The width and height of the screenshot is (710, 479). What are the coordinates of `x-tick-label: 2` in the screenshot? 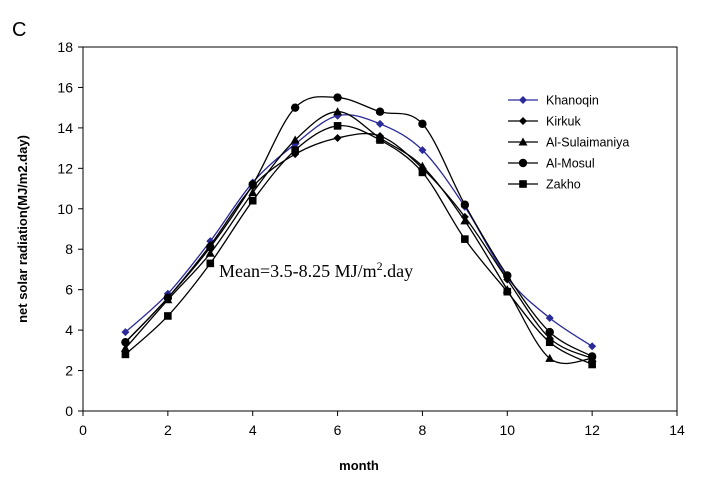 It's located at (168, 430).